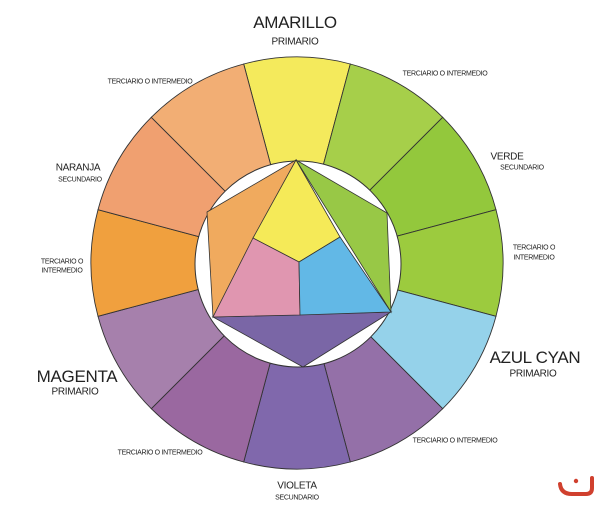  Describe the element at coordinates (534, 258) in the screenshot. I see `label-terciario-right-2: INTERMEDIO` at that location.